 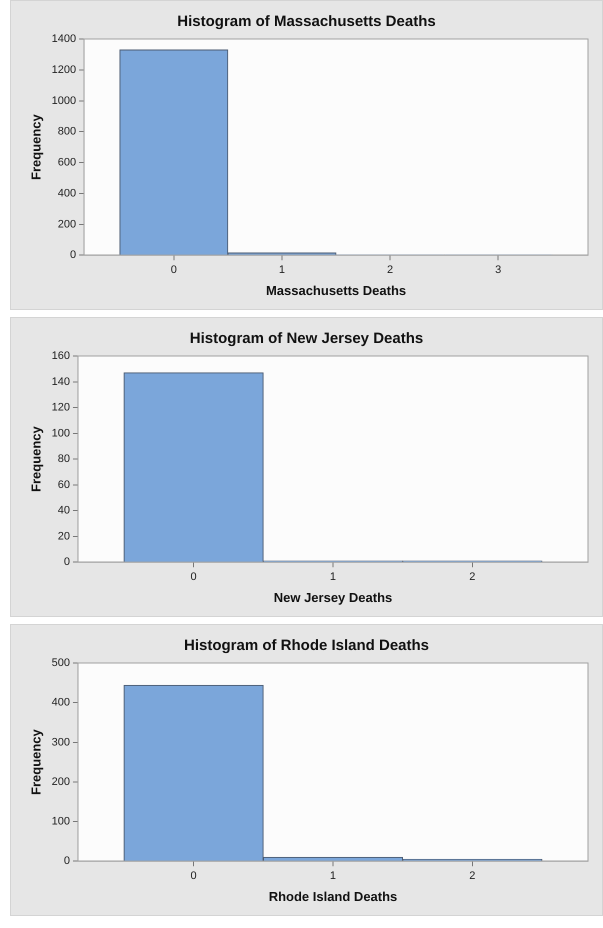 What do you see at coordinates (333, 597) in the screenshot?
I see `x-axis-title: New Jersey Deaths` at bounding box center [333, 597].